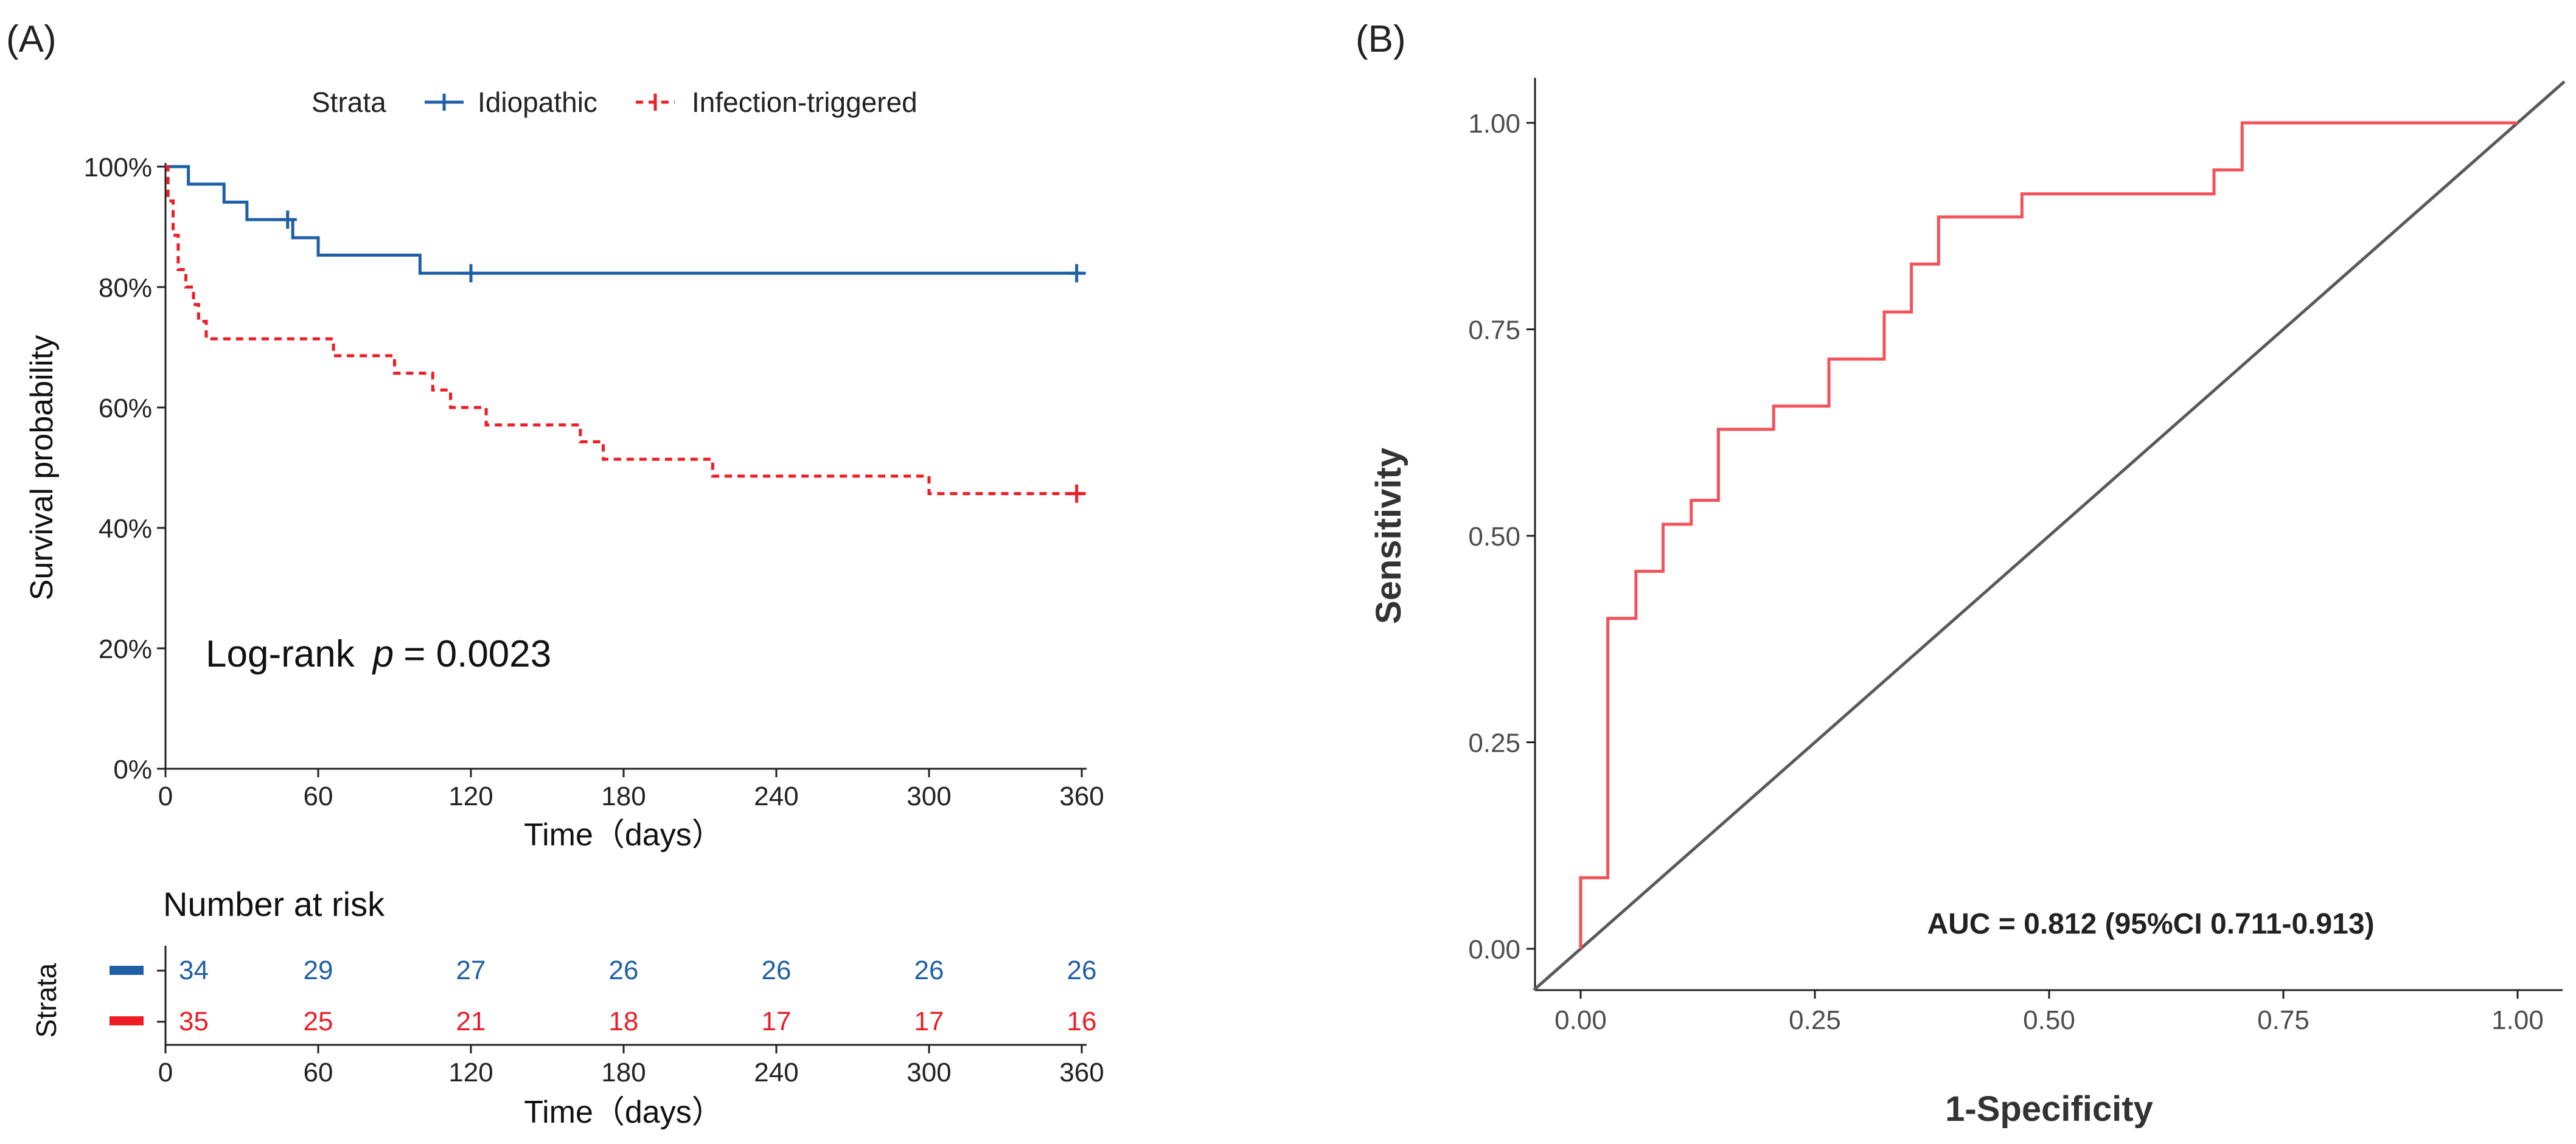 The height and width of the screenshot is (1144, 2576). I want to click on risk-count-idiopathic: 29, so click(318, 970).